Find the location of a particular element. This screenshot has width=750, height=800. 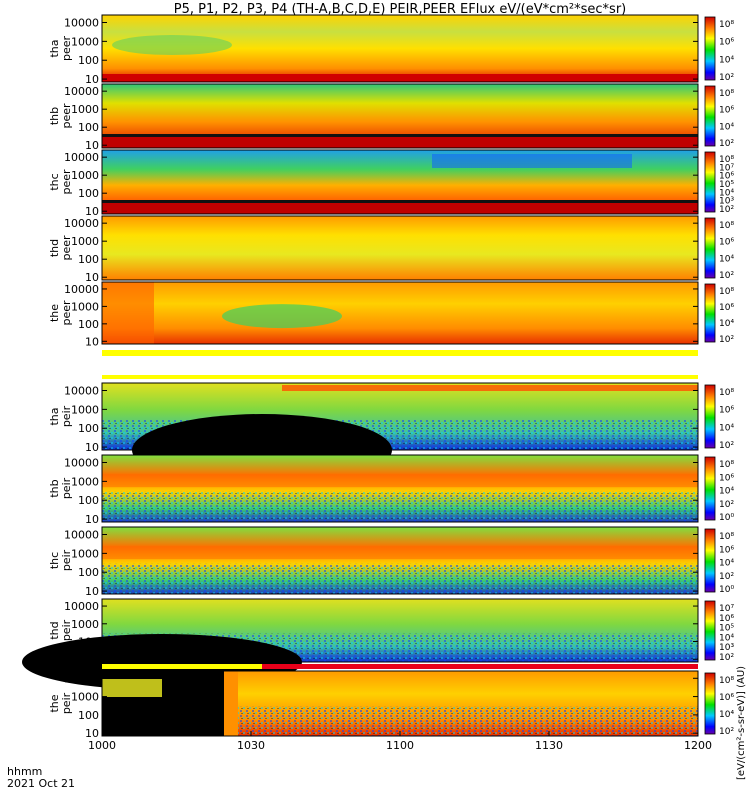

x-tick-label: 1000 is located at coordinates (102, 745).